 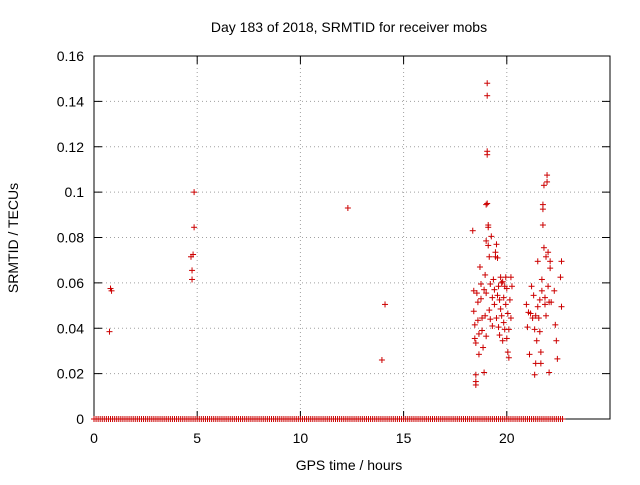 What do you see at coordinates (75, 192) in the screenshot?
I see `y-tick-label: 0.1` at bounding box center [75, 192].